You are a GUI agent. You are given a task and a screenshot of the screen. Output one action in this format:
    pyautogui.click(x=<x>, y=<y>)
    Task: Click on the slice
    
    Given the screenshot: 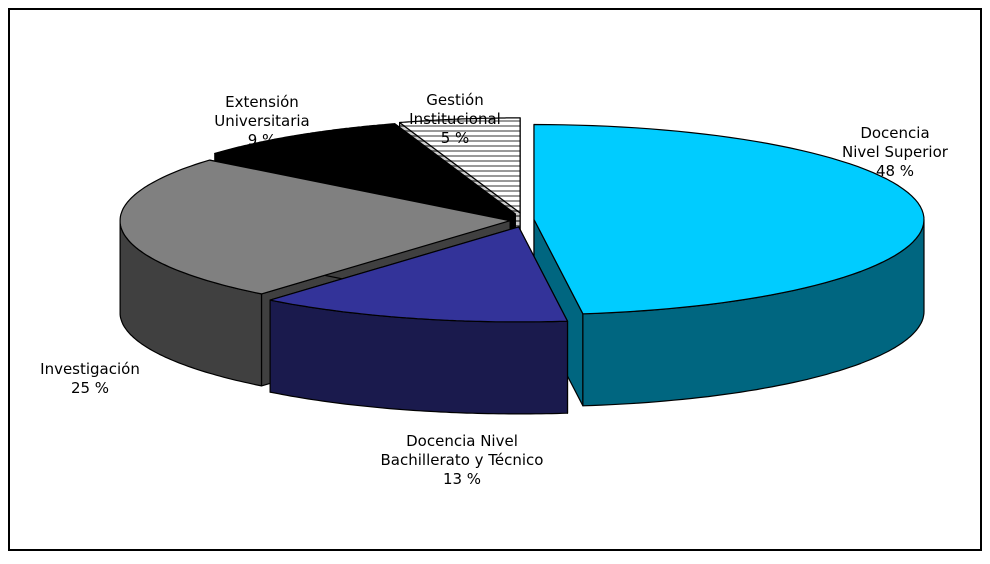 What is the action you would take?
    pyautogui.click(x=419, y=320)
    